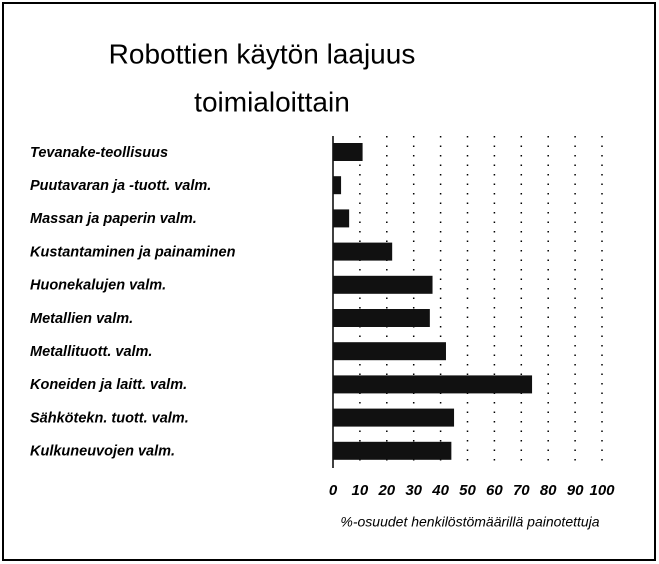 The image size is (659, 564). What do you see at coordinates (120, 186) in the screenshot?
I see `y-tick-label: Puutavaran ja -tuott. valm.` at bounding box center [120, 186].